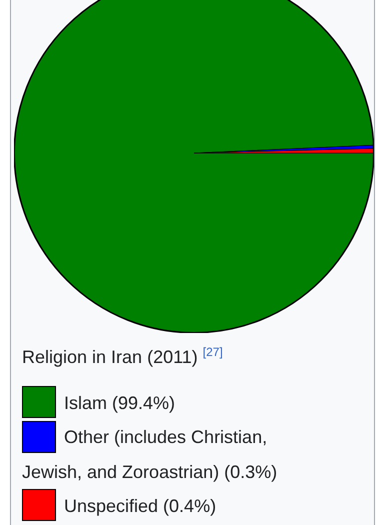  Describe the element at coordinates (140, 506) in the screenshot. I see `legend-label: Unspecified (0.4%)` at that location.